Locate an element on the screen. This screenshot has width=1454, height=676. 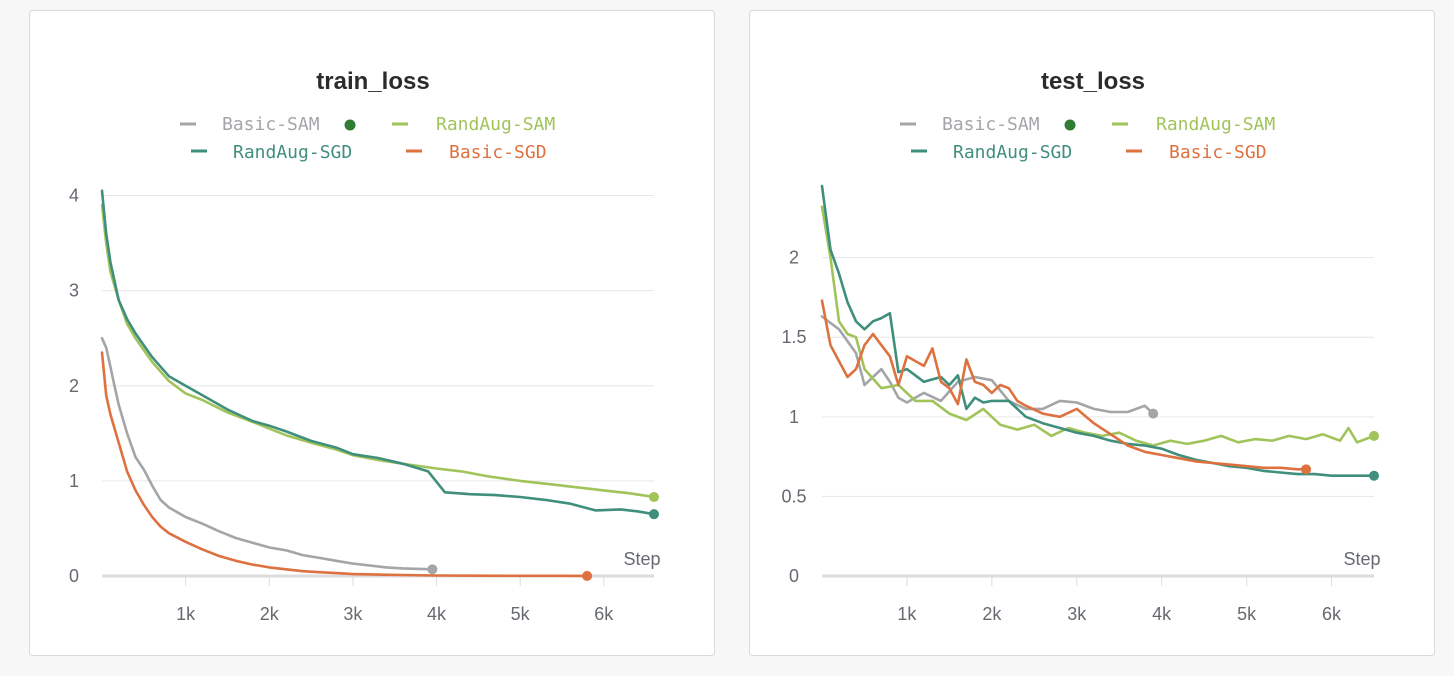
grid-lines is located at coordinates (1098, 377).